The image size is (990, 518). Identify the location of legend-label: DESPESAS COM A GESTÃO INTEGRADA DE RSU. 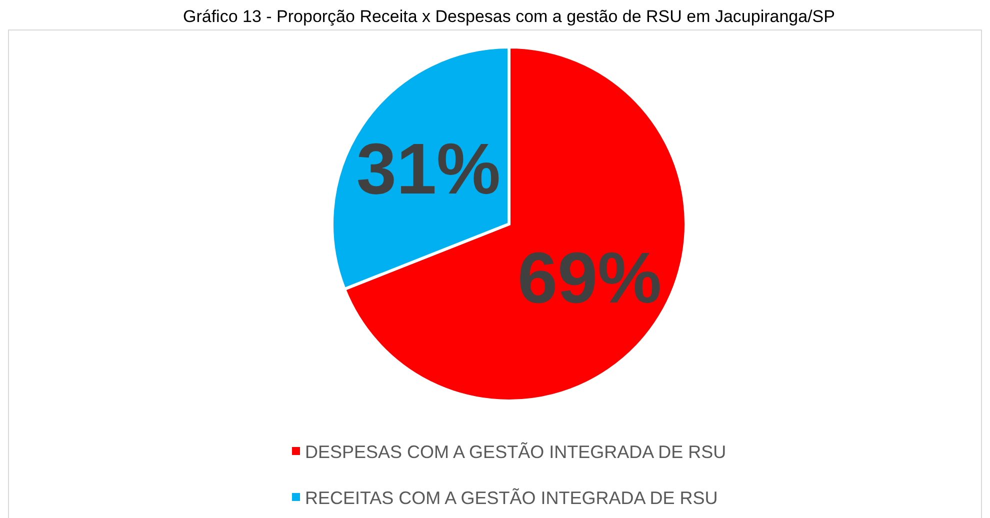
(515, 452).